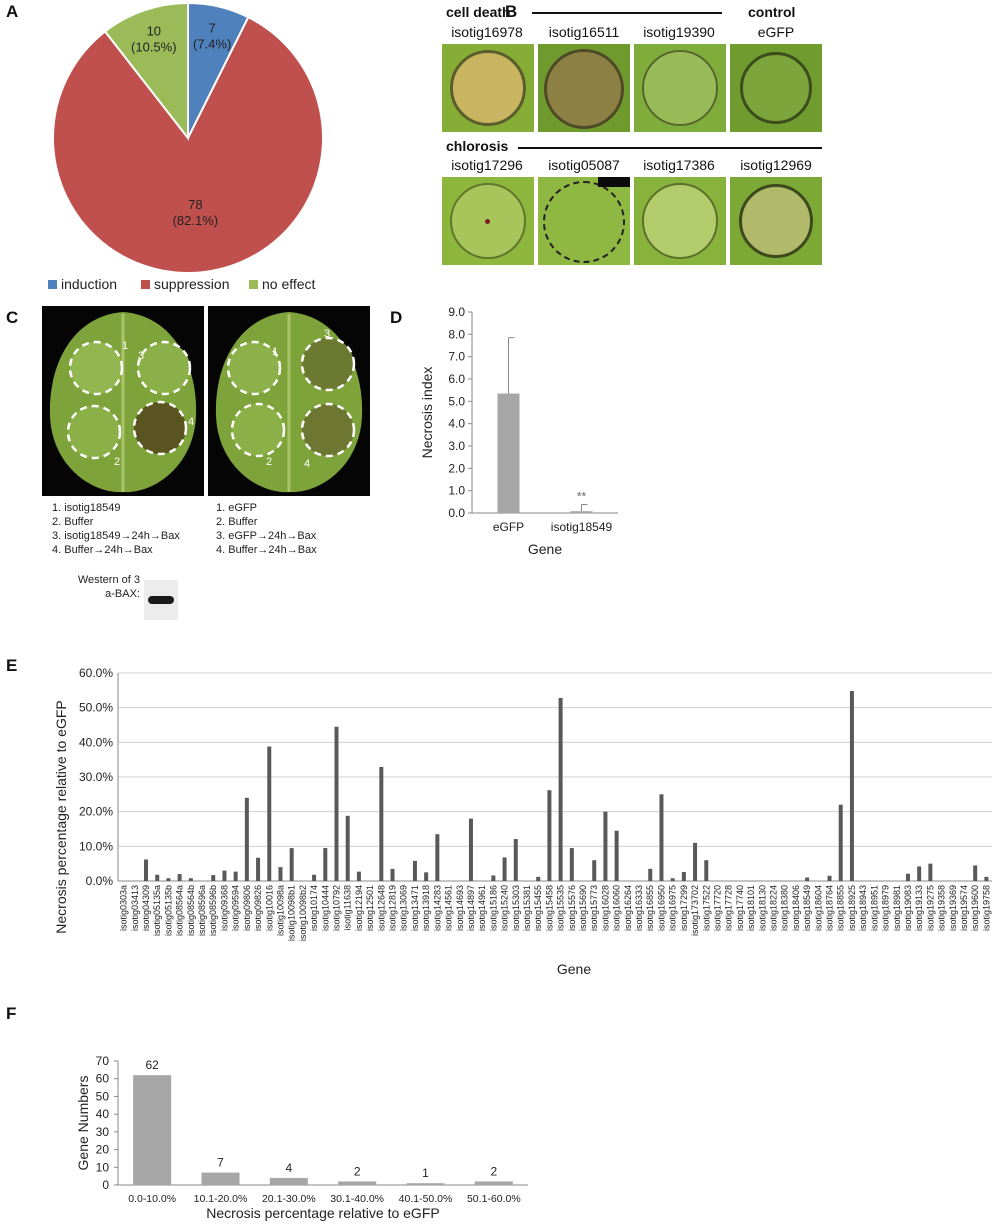  What do you see at coordinates (221, 1199) in the screenshot?
I see `f-x-tick-label: 10.1-20.0%` at bounding box center [221, 1199].